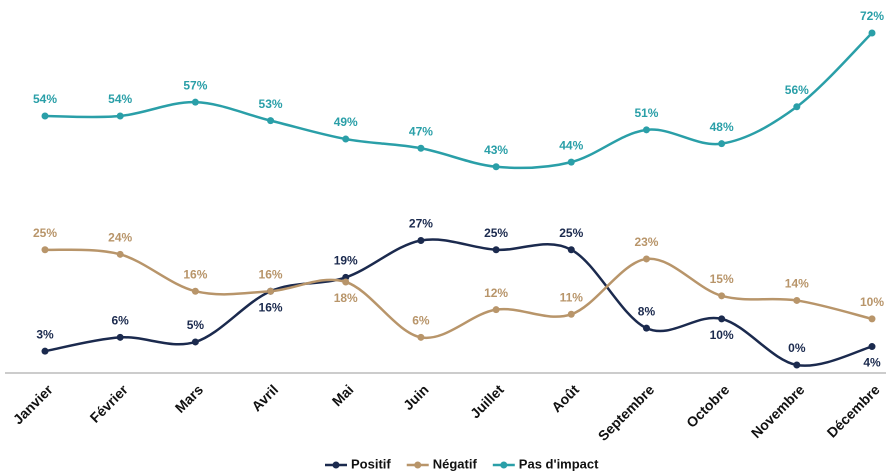 This screenshot has width=886, height=473. What do you see at coordinates (496, 150) in the screenshot?
I see `data-label: 43%` at bounding box center [496, 150].